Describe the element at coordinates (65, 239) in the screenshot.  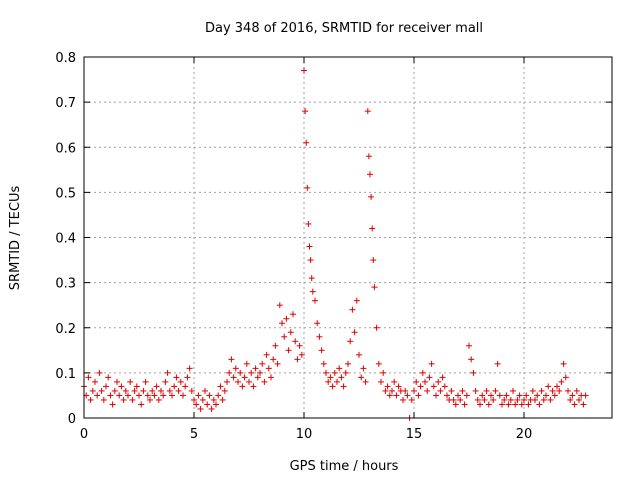
I see `y-tick-label: 0.4` at that location.